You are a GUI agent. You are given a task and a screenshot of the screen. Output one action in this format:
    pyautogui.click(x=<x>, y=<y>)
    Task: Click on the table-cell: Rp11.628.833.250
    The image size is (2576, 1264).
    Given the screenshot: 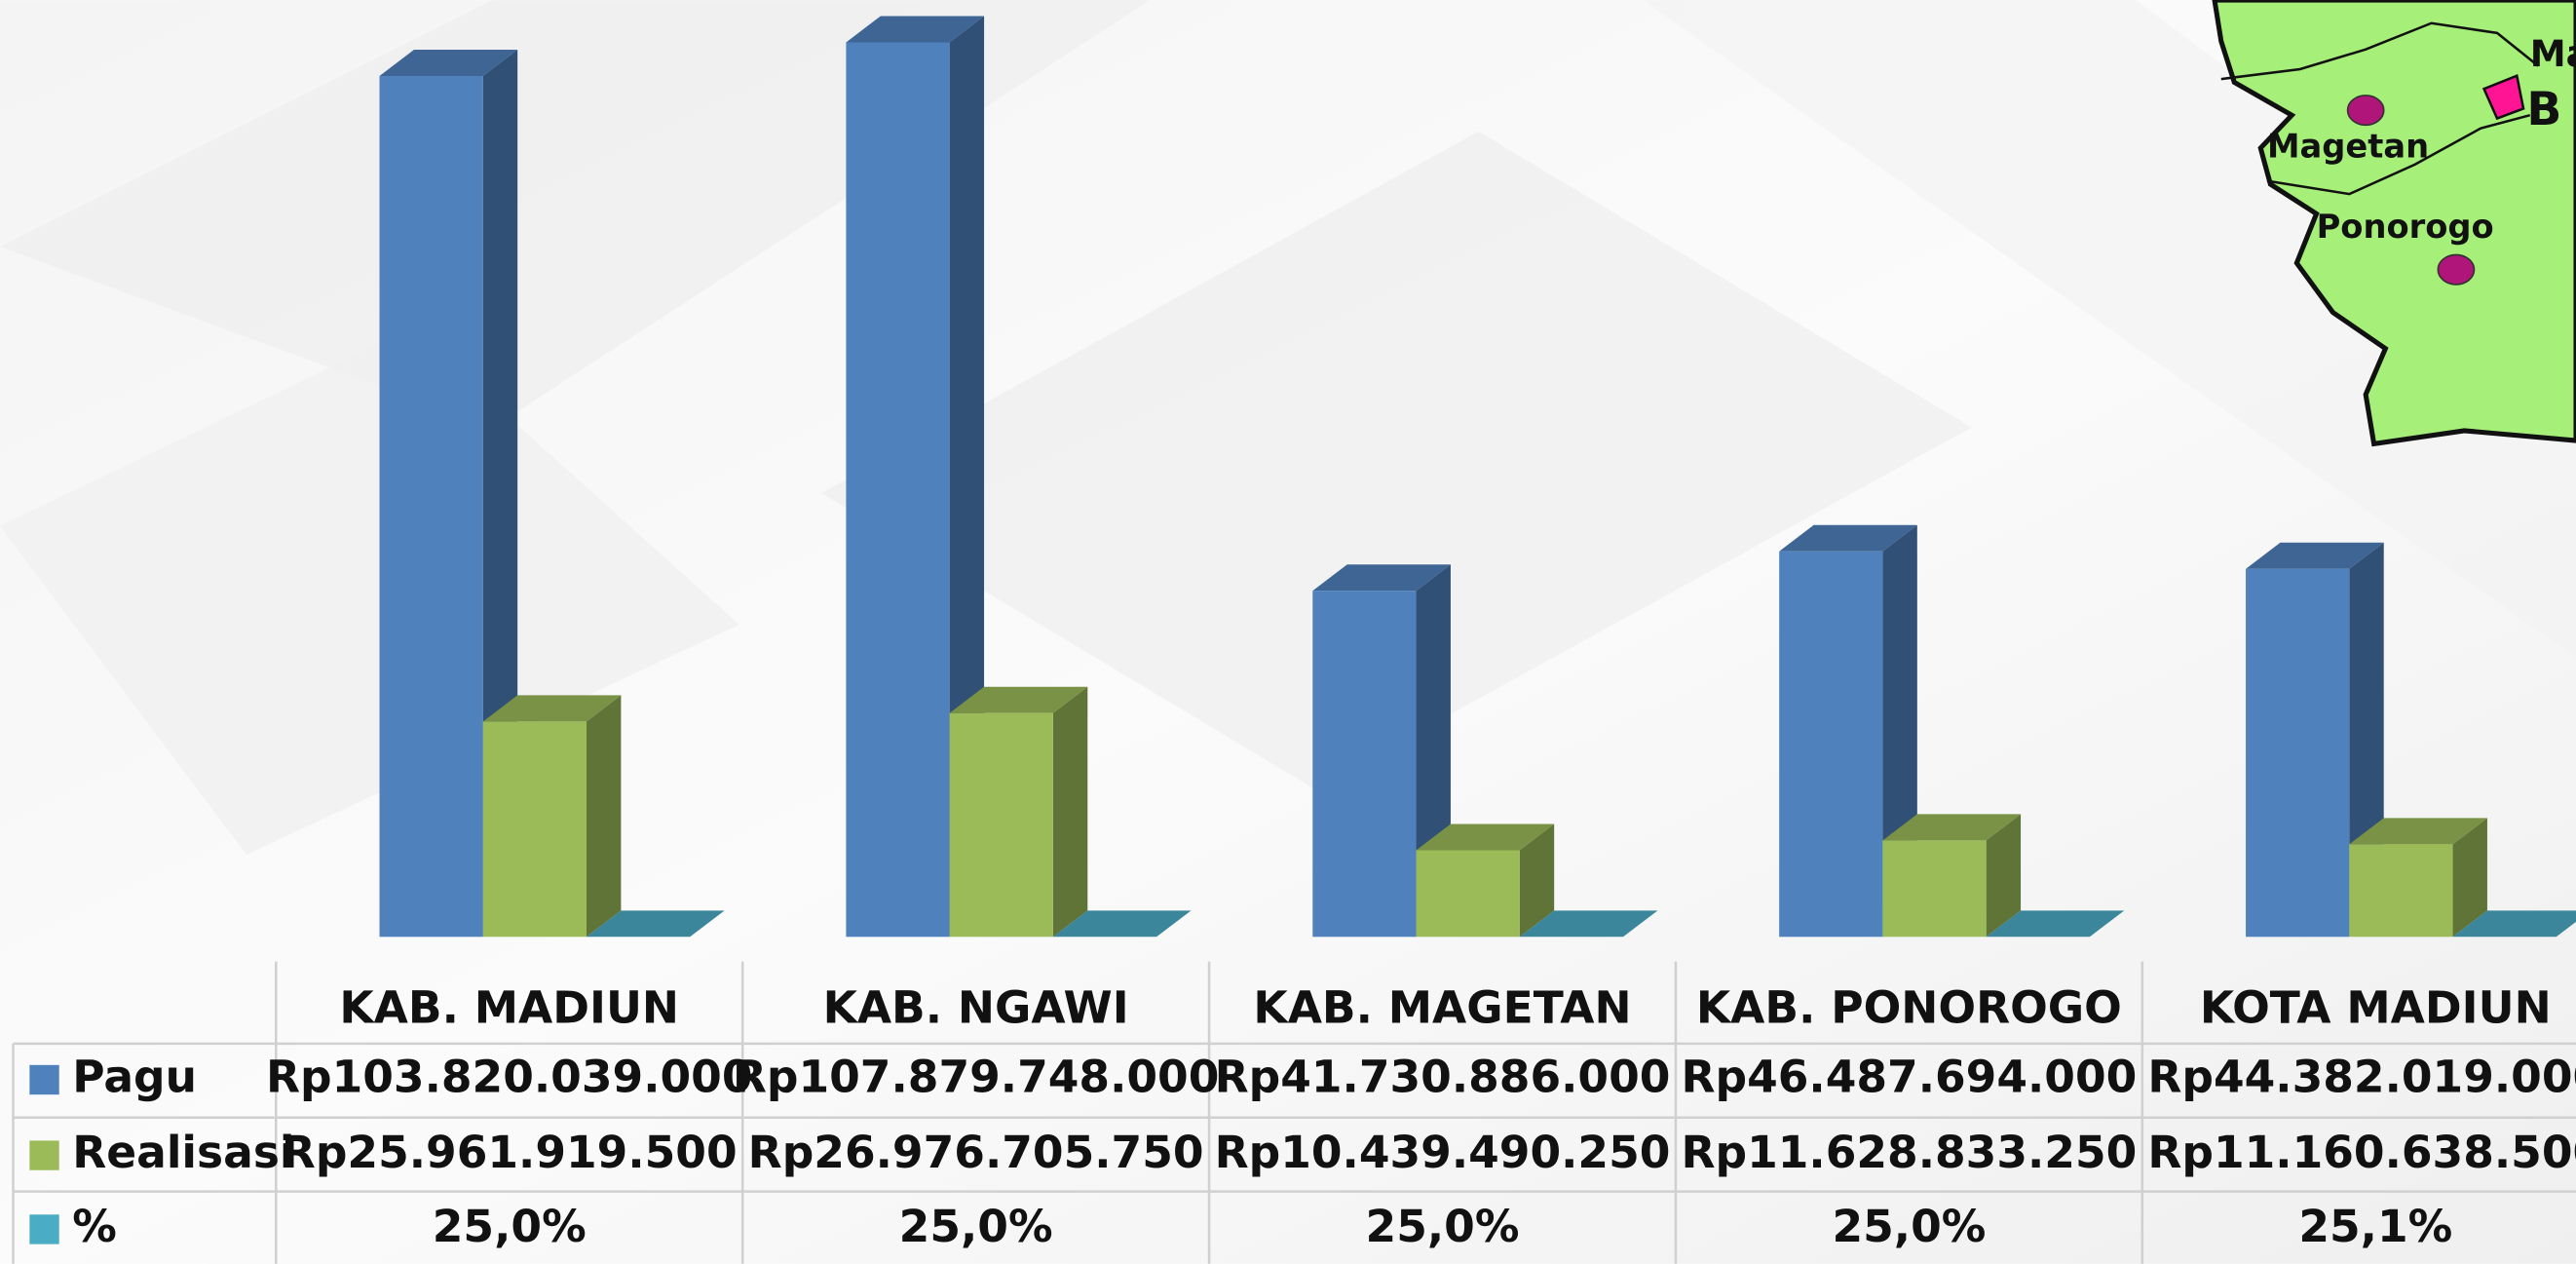 What is the action you would take?
    pyautogui.click(x=1909, y=1152)
    